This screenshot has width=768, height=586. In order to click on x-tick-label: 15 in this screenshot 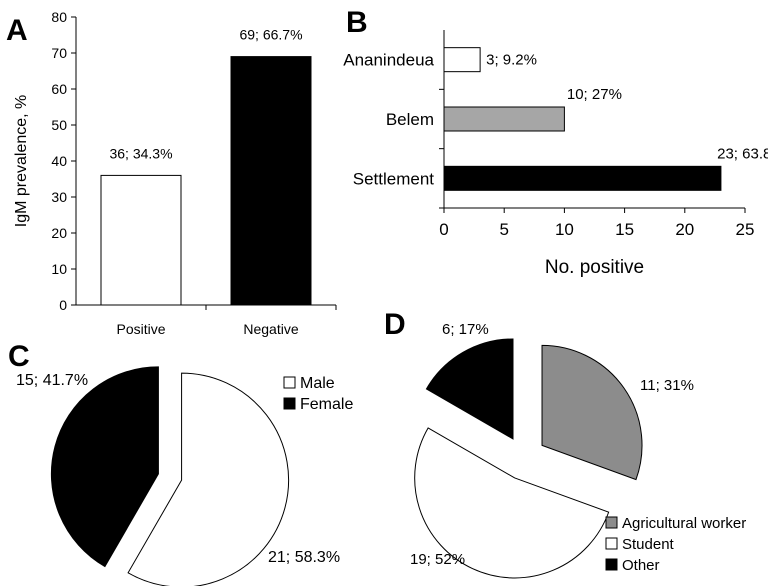, I will do `click(624, 229)`.